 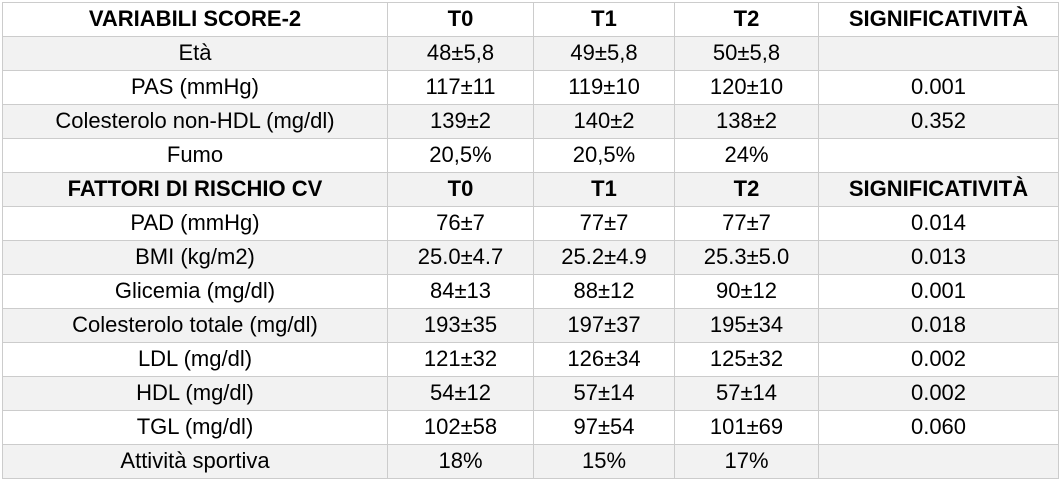 I want to click on row-label-cell: Glicemia (mg/dl), so click(x=195, y=291).